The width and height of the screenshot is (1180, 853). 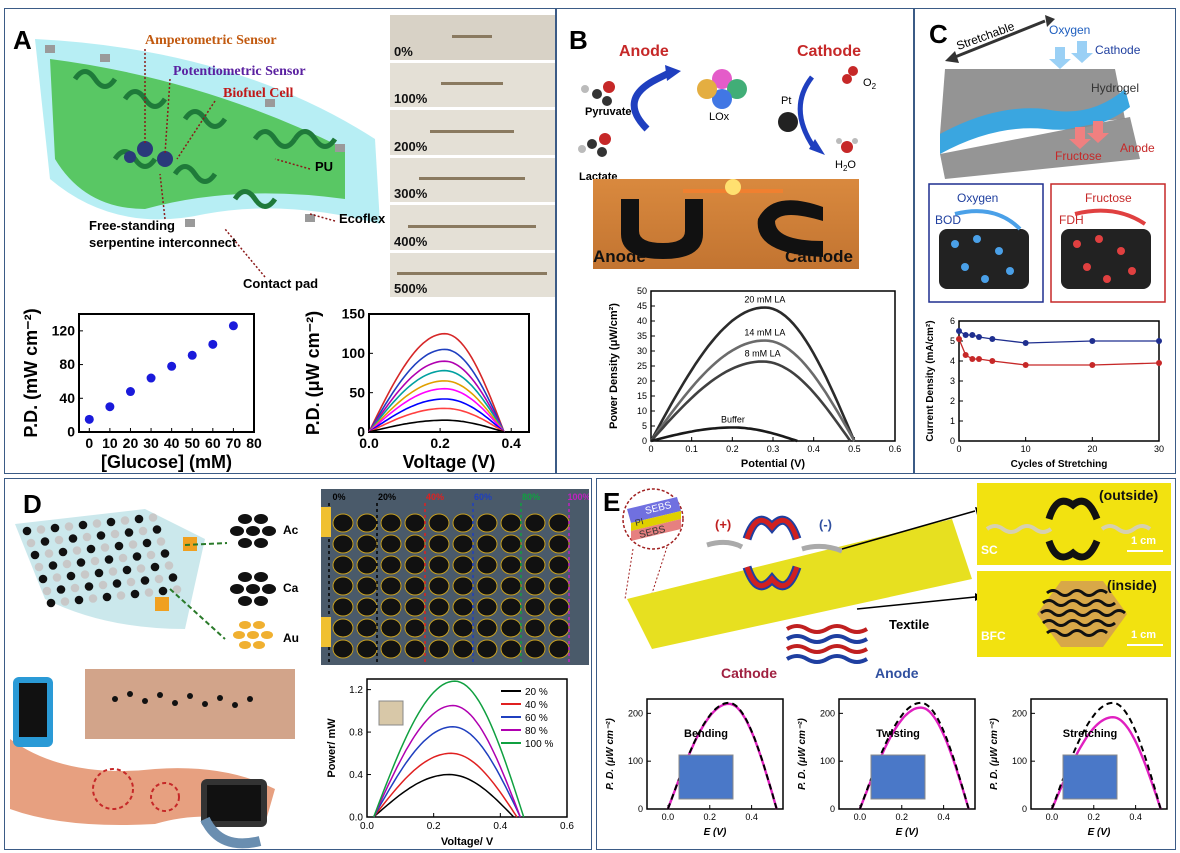 What do you see at coordinates (930, 380) in the screenshot?
I see `y-axis-label: Current Density (mA/cm²)` at bounding box center [930, 380].